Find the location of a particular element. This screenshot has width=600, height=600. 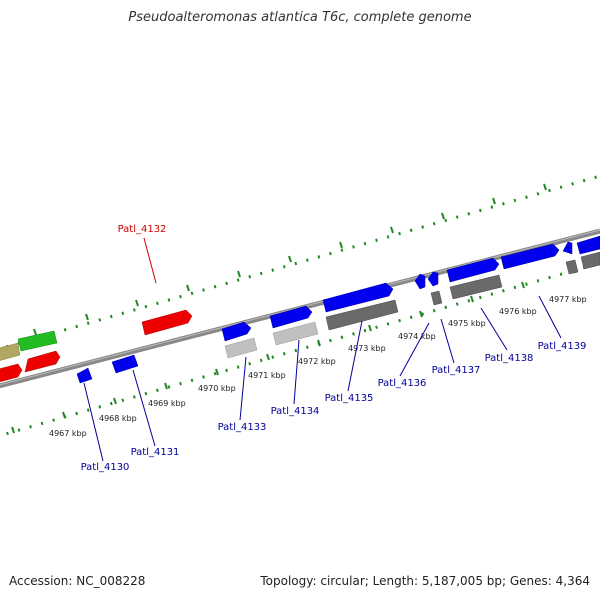

tick-label: 4968 kbp is located at coordinates (118, 418).